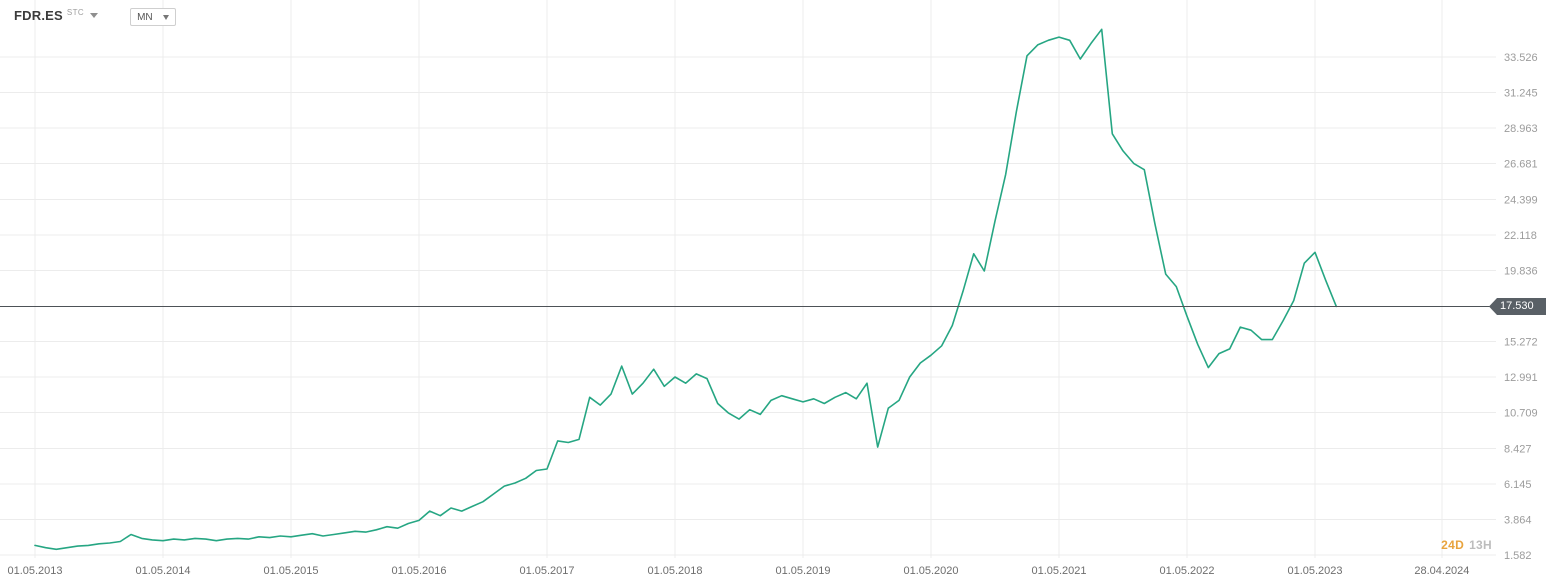  Describe the element at coordinates (546, 571) in the screenshot. I see `x-axis-label: 01.05.2017` at that location.